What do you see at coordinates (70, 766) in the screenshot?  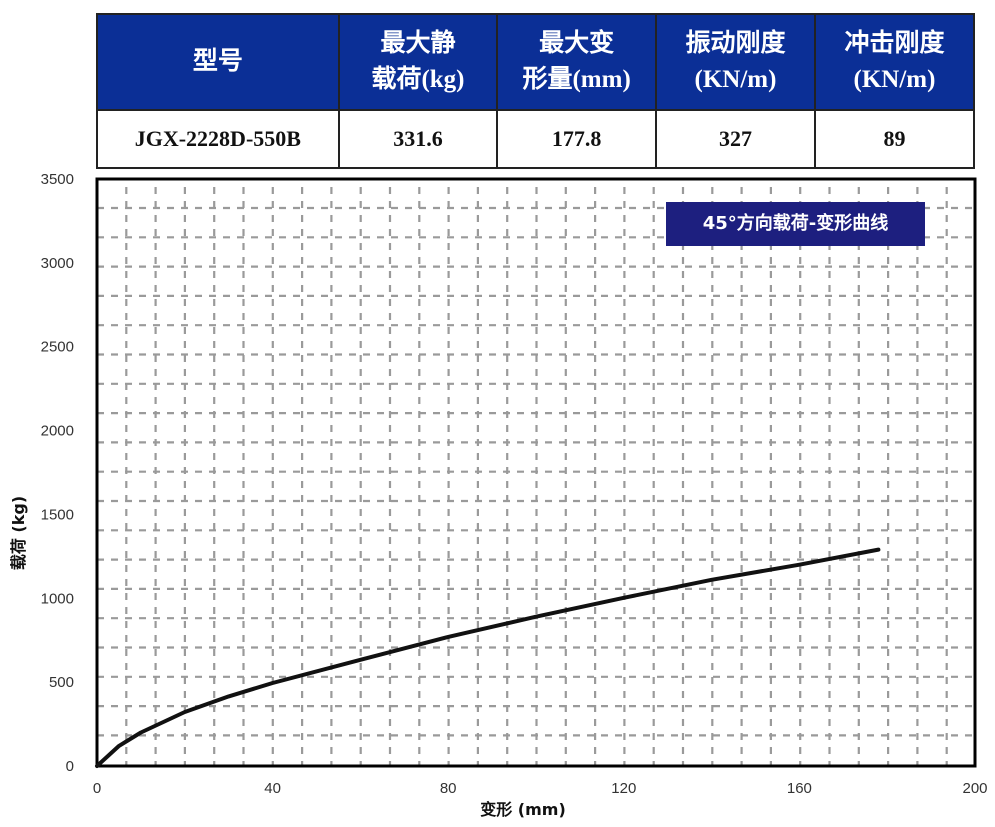 I see `y-tick-label: 0` at bounding box center [70, 766].